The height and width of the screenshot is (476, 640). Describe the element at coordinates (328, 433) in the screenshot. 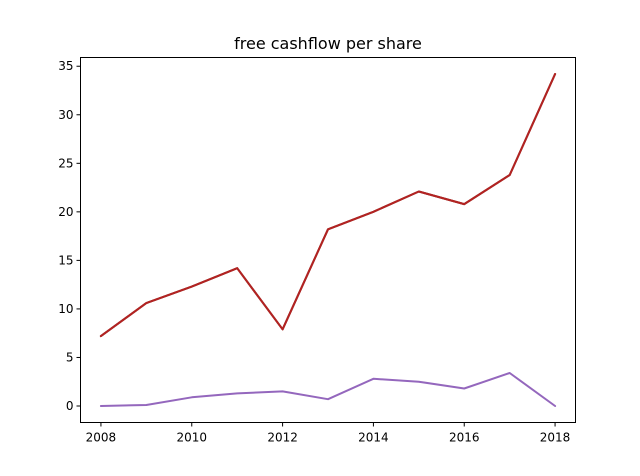

I see `x-axis: 2008 2010 2012 2014 2016 2018` at that location.